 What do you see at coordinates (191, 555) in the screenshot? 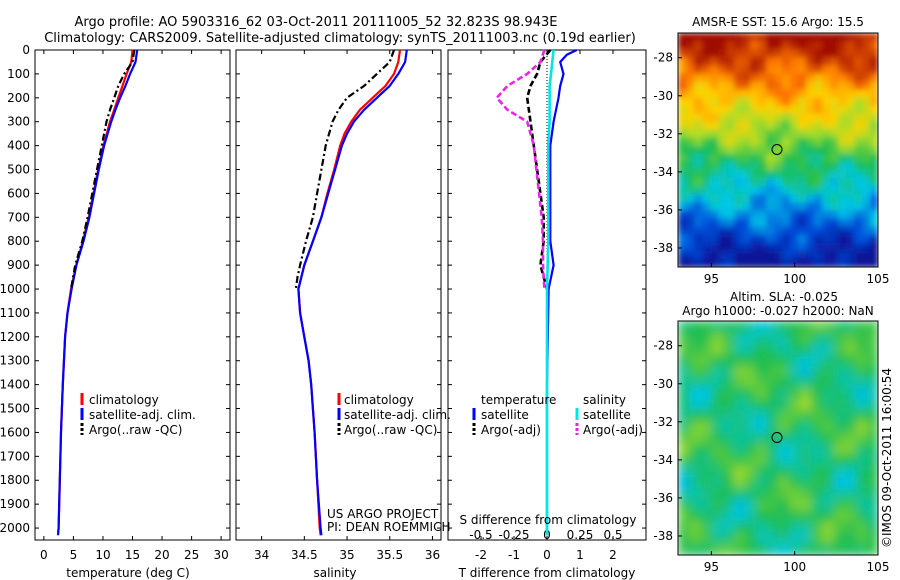
I see `x-tick-label: 25` at bounding box center [191, 555].